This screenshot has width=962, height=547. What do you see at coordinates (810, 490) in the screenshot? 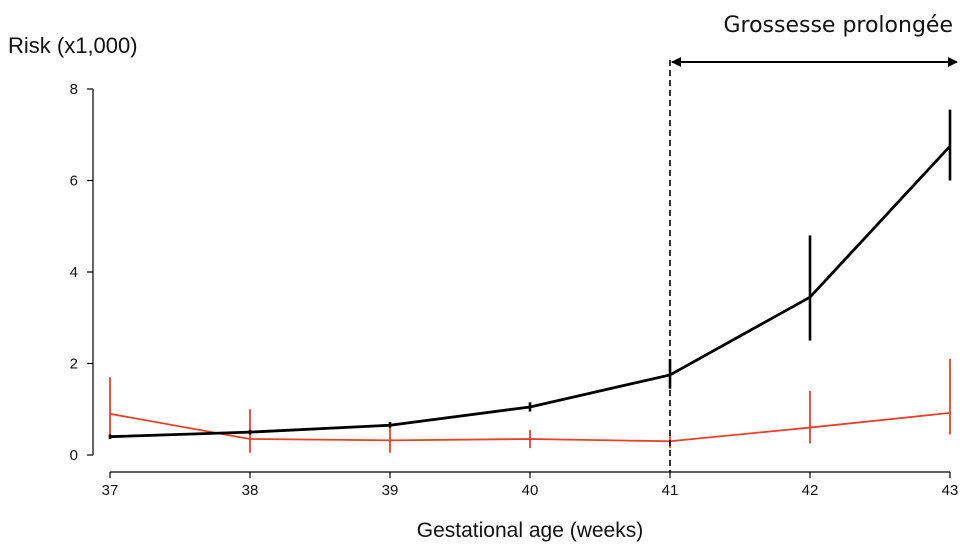
I see `x-tick-label: 42` at bounding box center [810, 490].